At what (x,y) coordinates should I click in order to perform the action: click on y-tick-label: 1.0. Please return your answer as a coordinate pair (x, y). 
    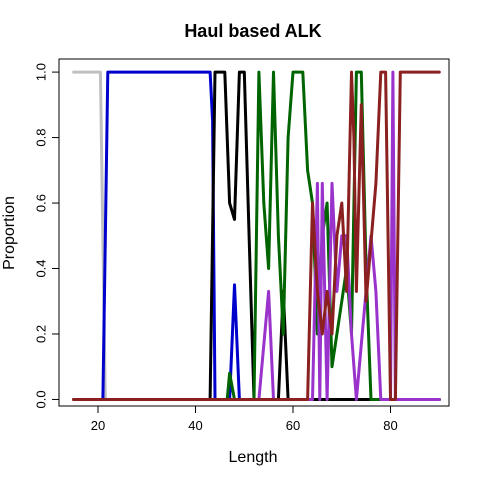
    Looking at the image, I should click on (41, 72).